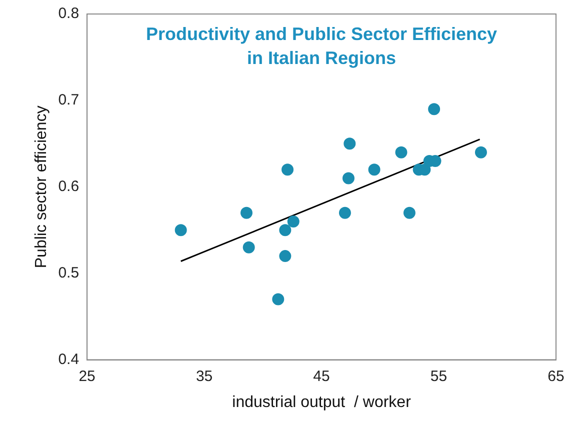 Image resolution: width=570 pixels, height=424 pixels. I want to click on x-tick-label: 65, so click(556, 376).